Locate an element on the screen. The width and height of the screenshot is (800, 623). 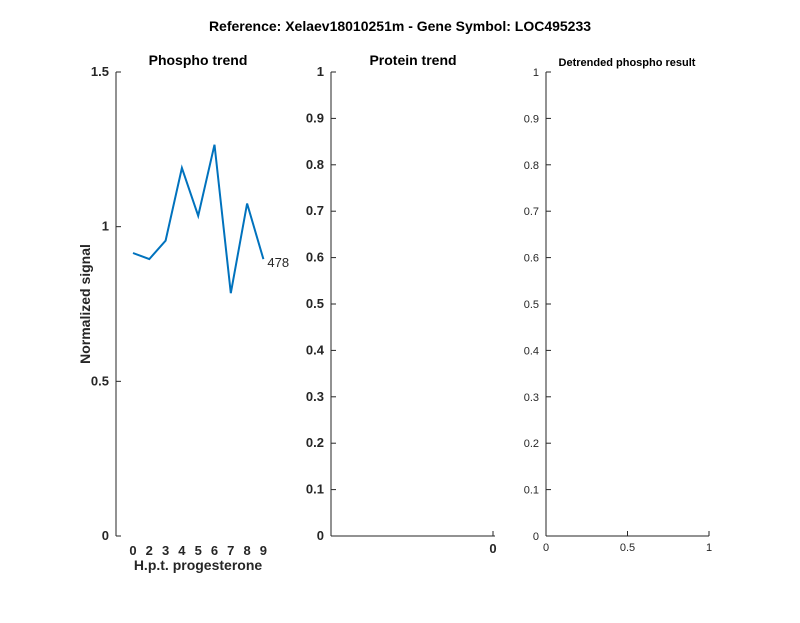
phospho-y-axis-label: Normalized signal is located at coordinates (85, 304).